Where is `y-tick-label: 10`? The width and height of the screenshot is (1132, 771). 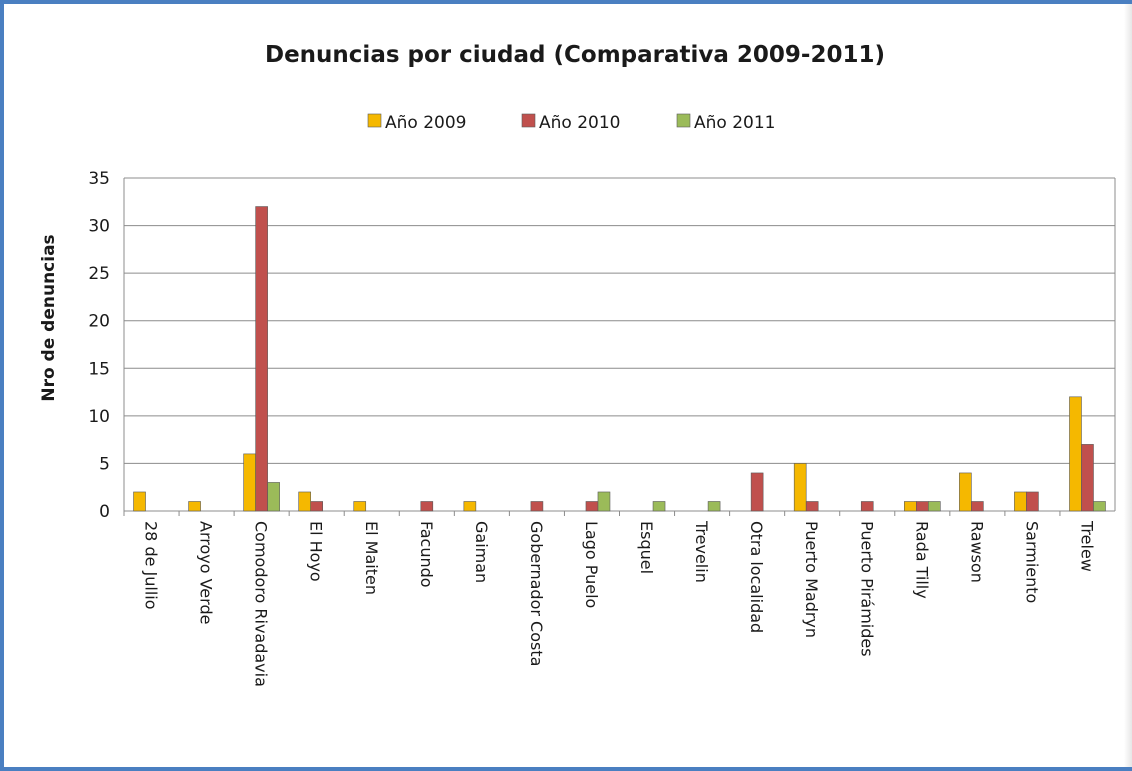 y-tick-label: 10 is located at coordinates (99, 417).